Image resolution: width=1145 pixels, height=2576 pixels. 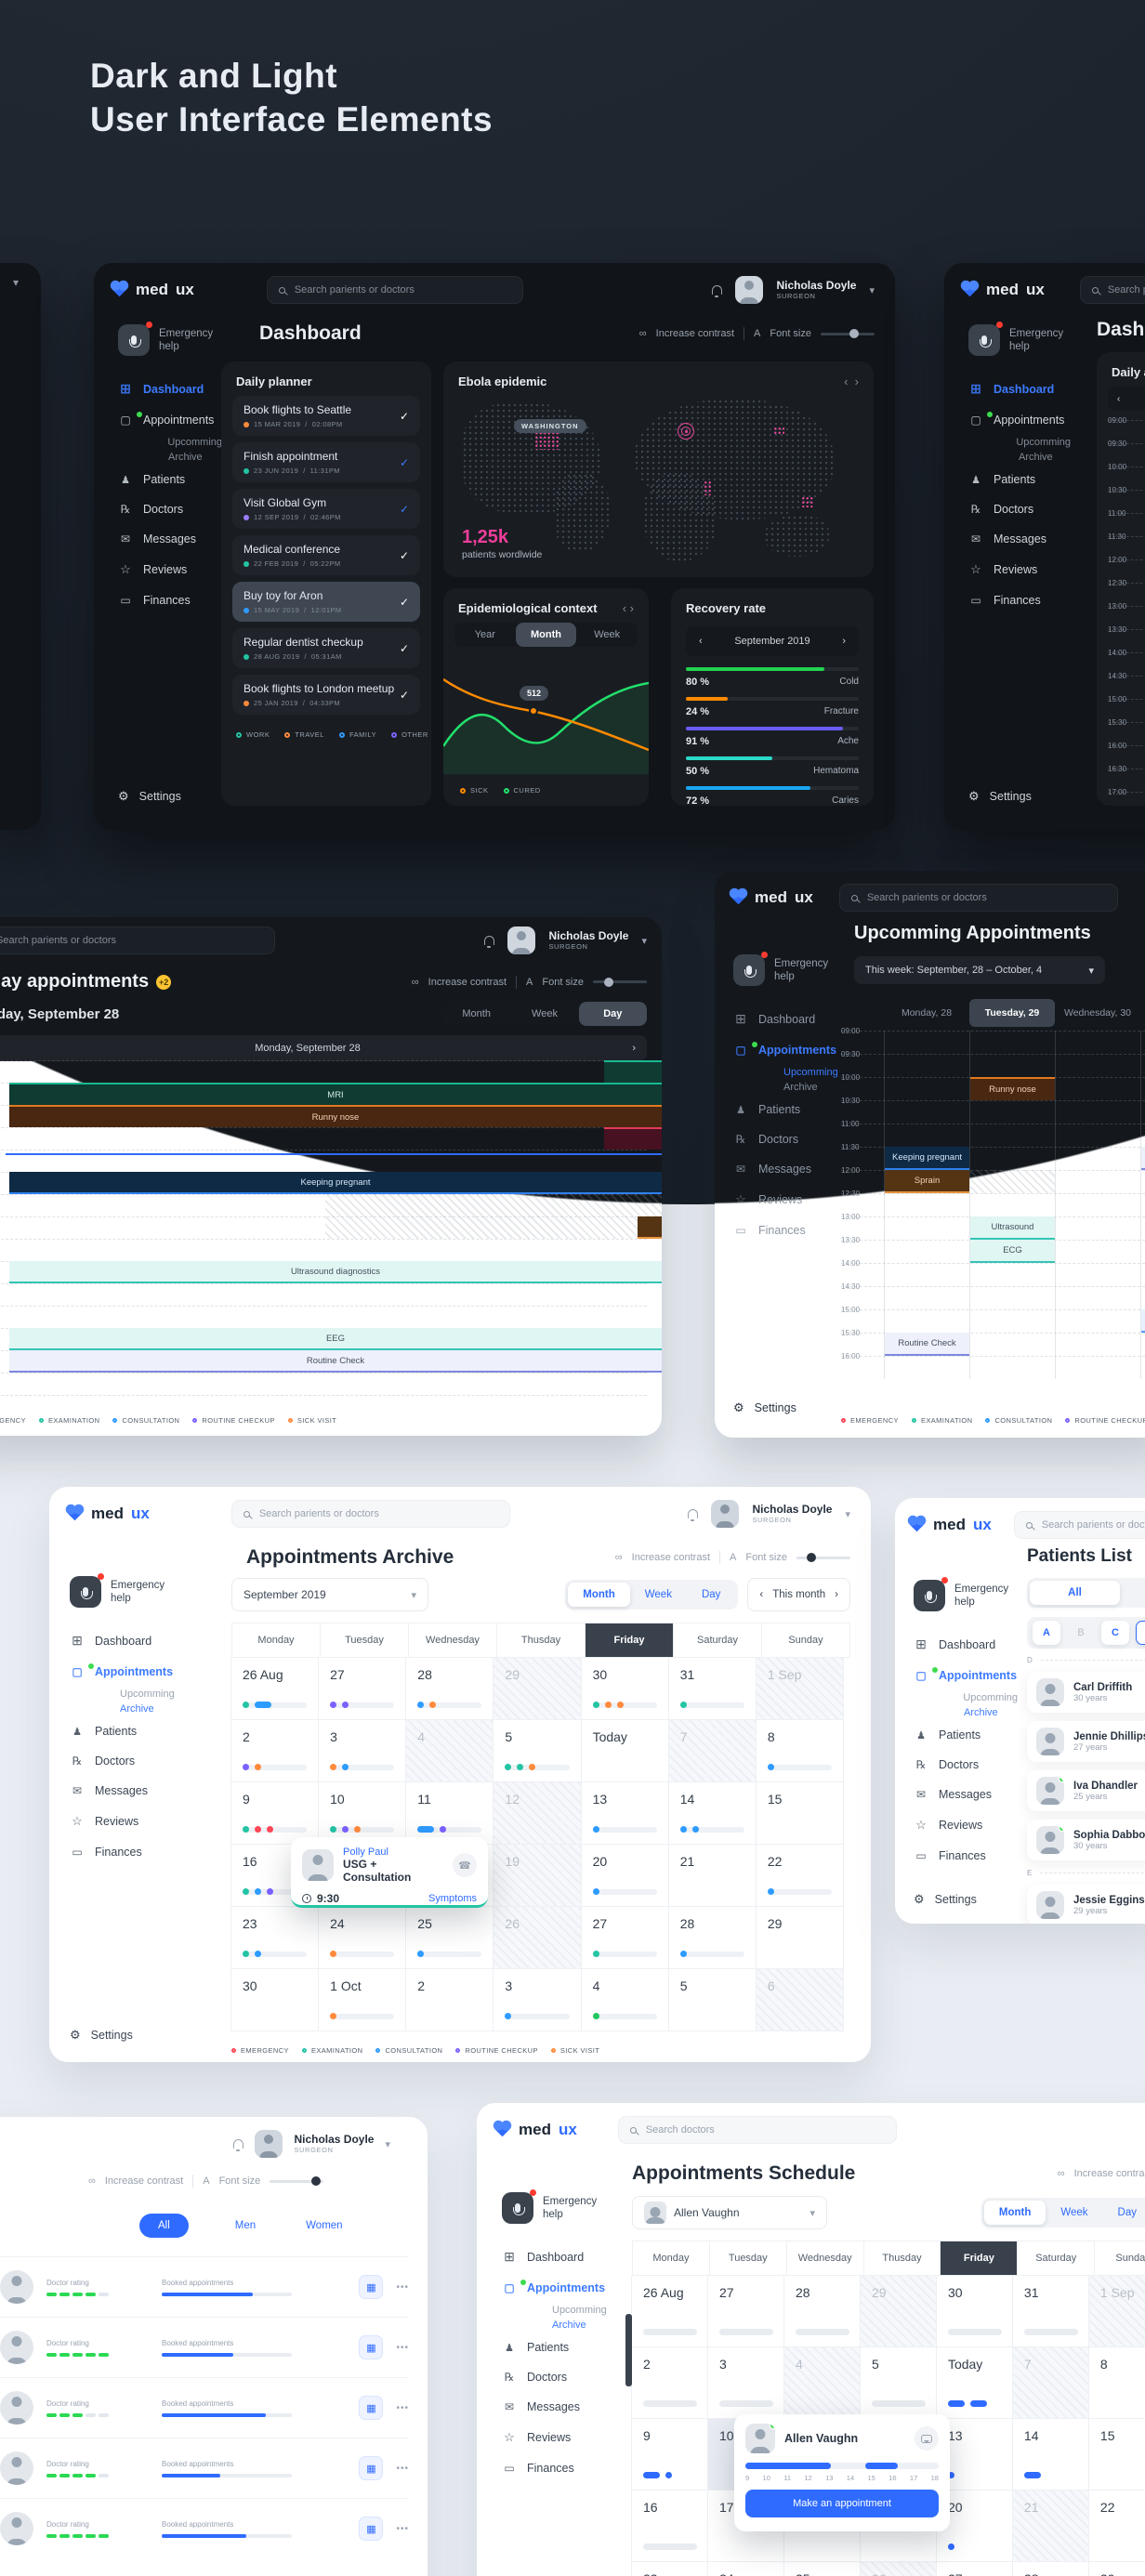 I want to click on sidebar-item-settings: ⚙ Settings, so click(x=102, y=2035).